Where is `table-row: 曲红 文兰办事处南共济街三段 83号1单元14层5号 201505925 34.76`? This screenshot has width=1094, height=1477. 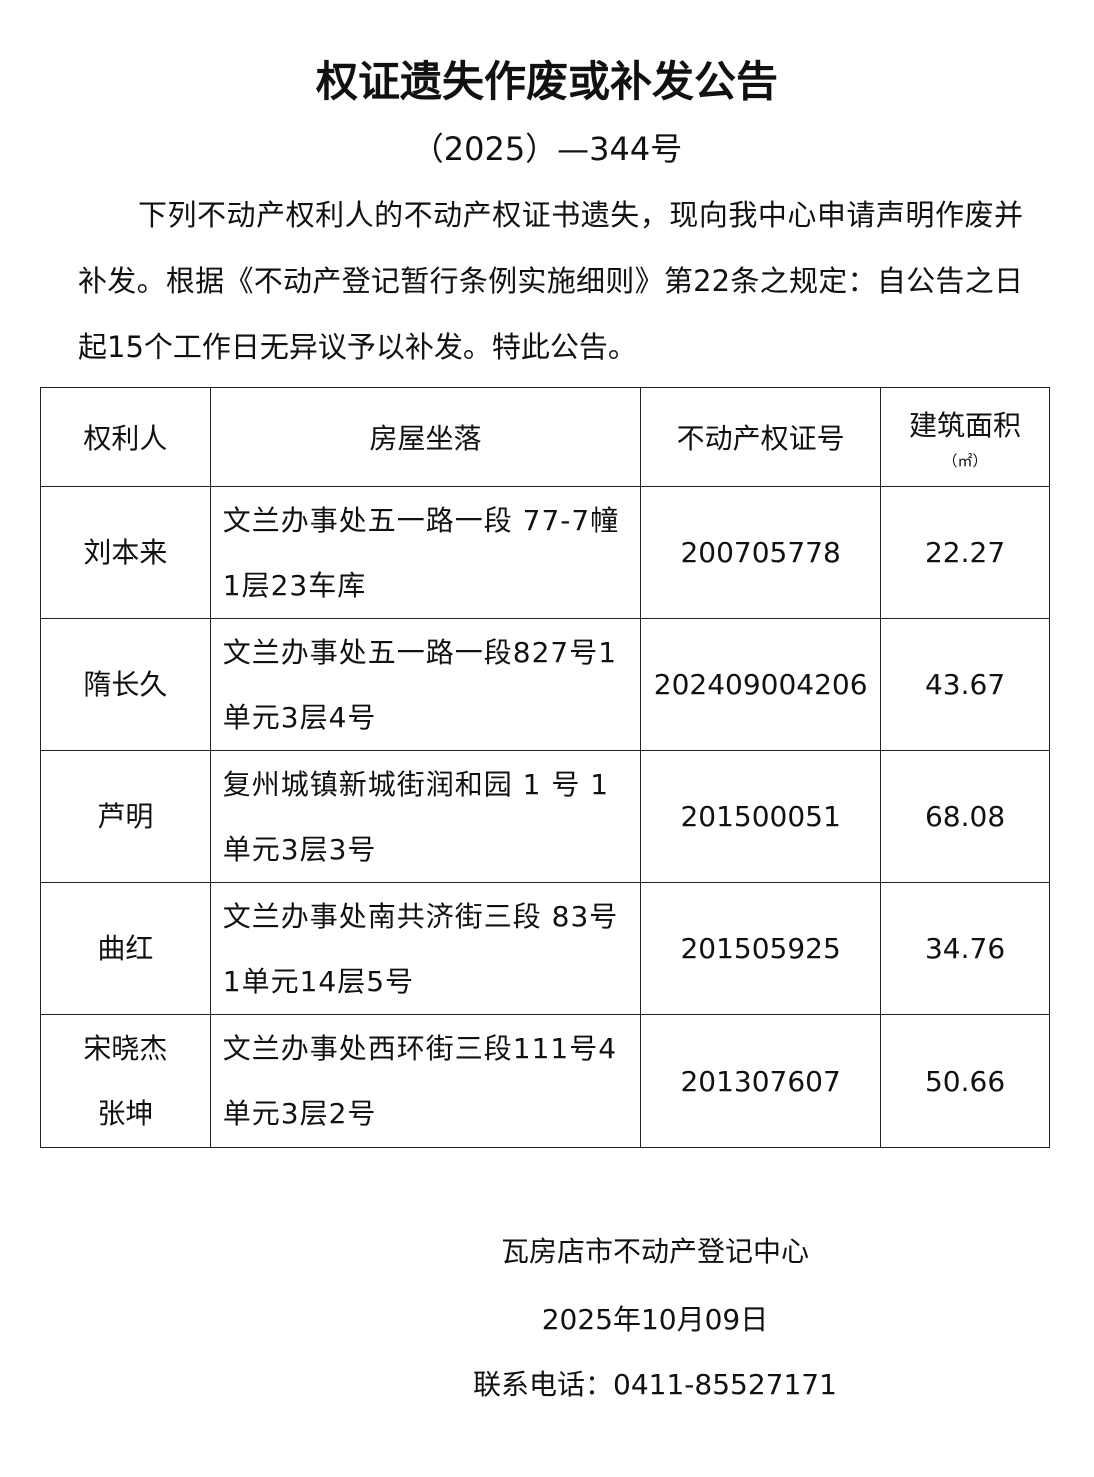
table-row: 曲红 文兰办事处南共济街三段 83号1单元14层5号 201505925 34.76 is located at coordinates (545, 948).